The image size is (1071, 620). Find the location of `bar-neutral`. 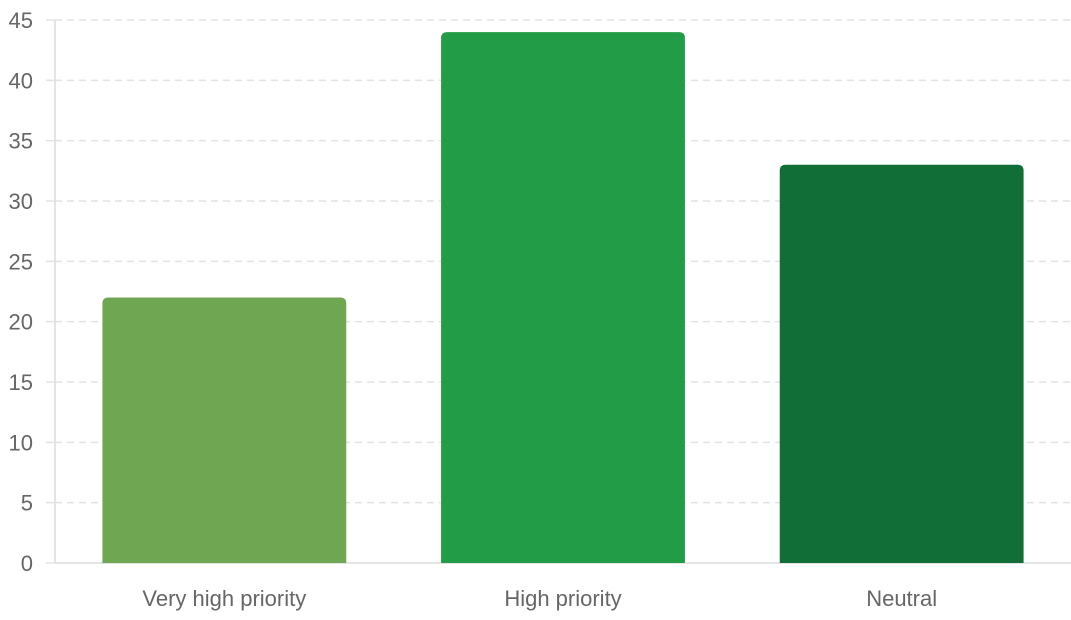

bar-neutral is located at coordinates (901, 364).